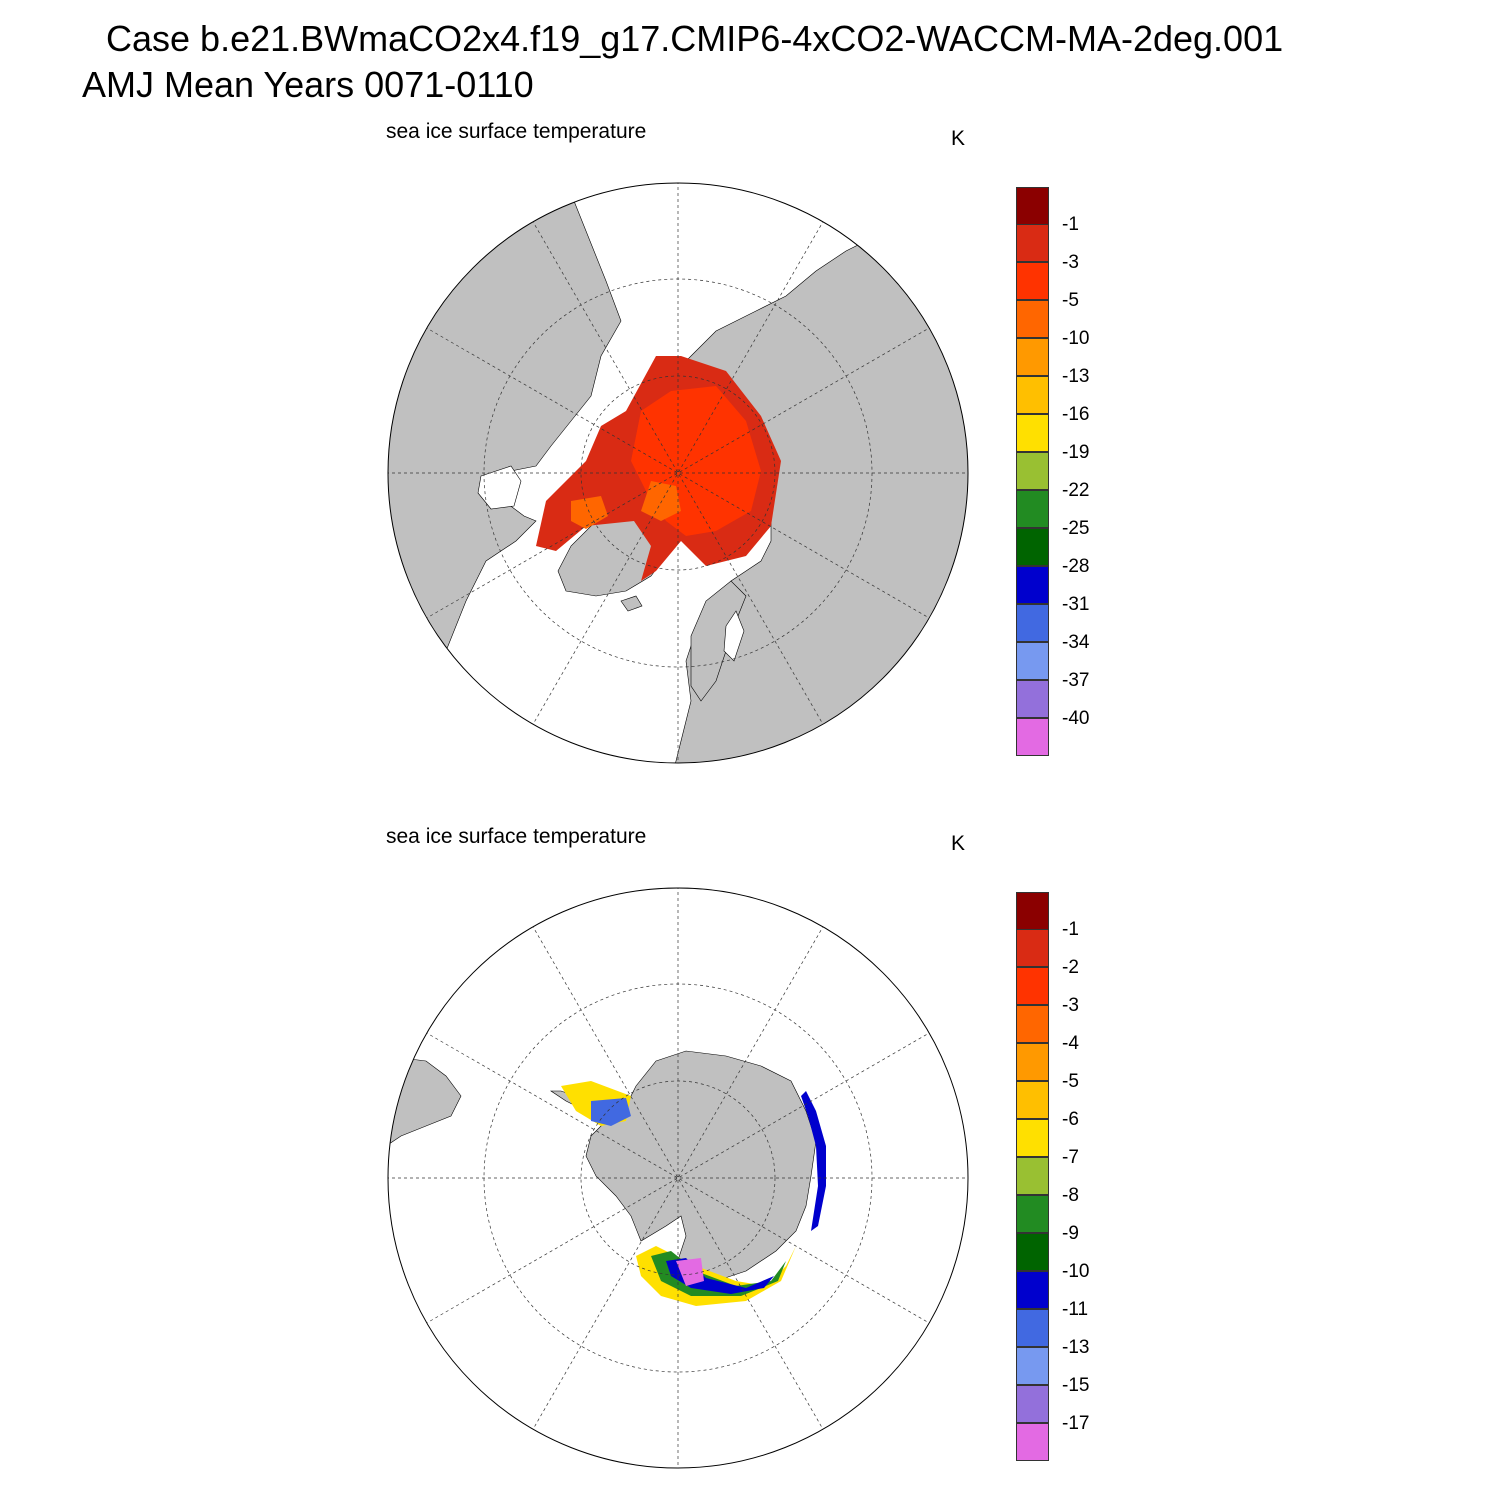 The image size is (1500, 1500). Describe the element at coordinates (1070, 967) in the screenshot. I see `colorbar-label: -2` at that location.